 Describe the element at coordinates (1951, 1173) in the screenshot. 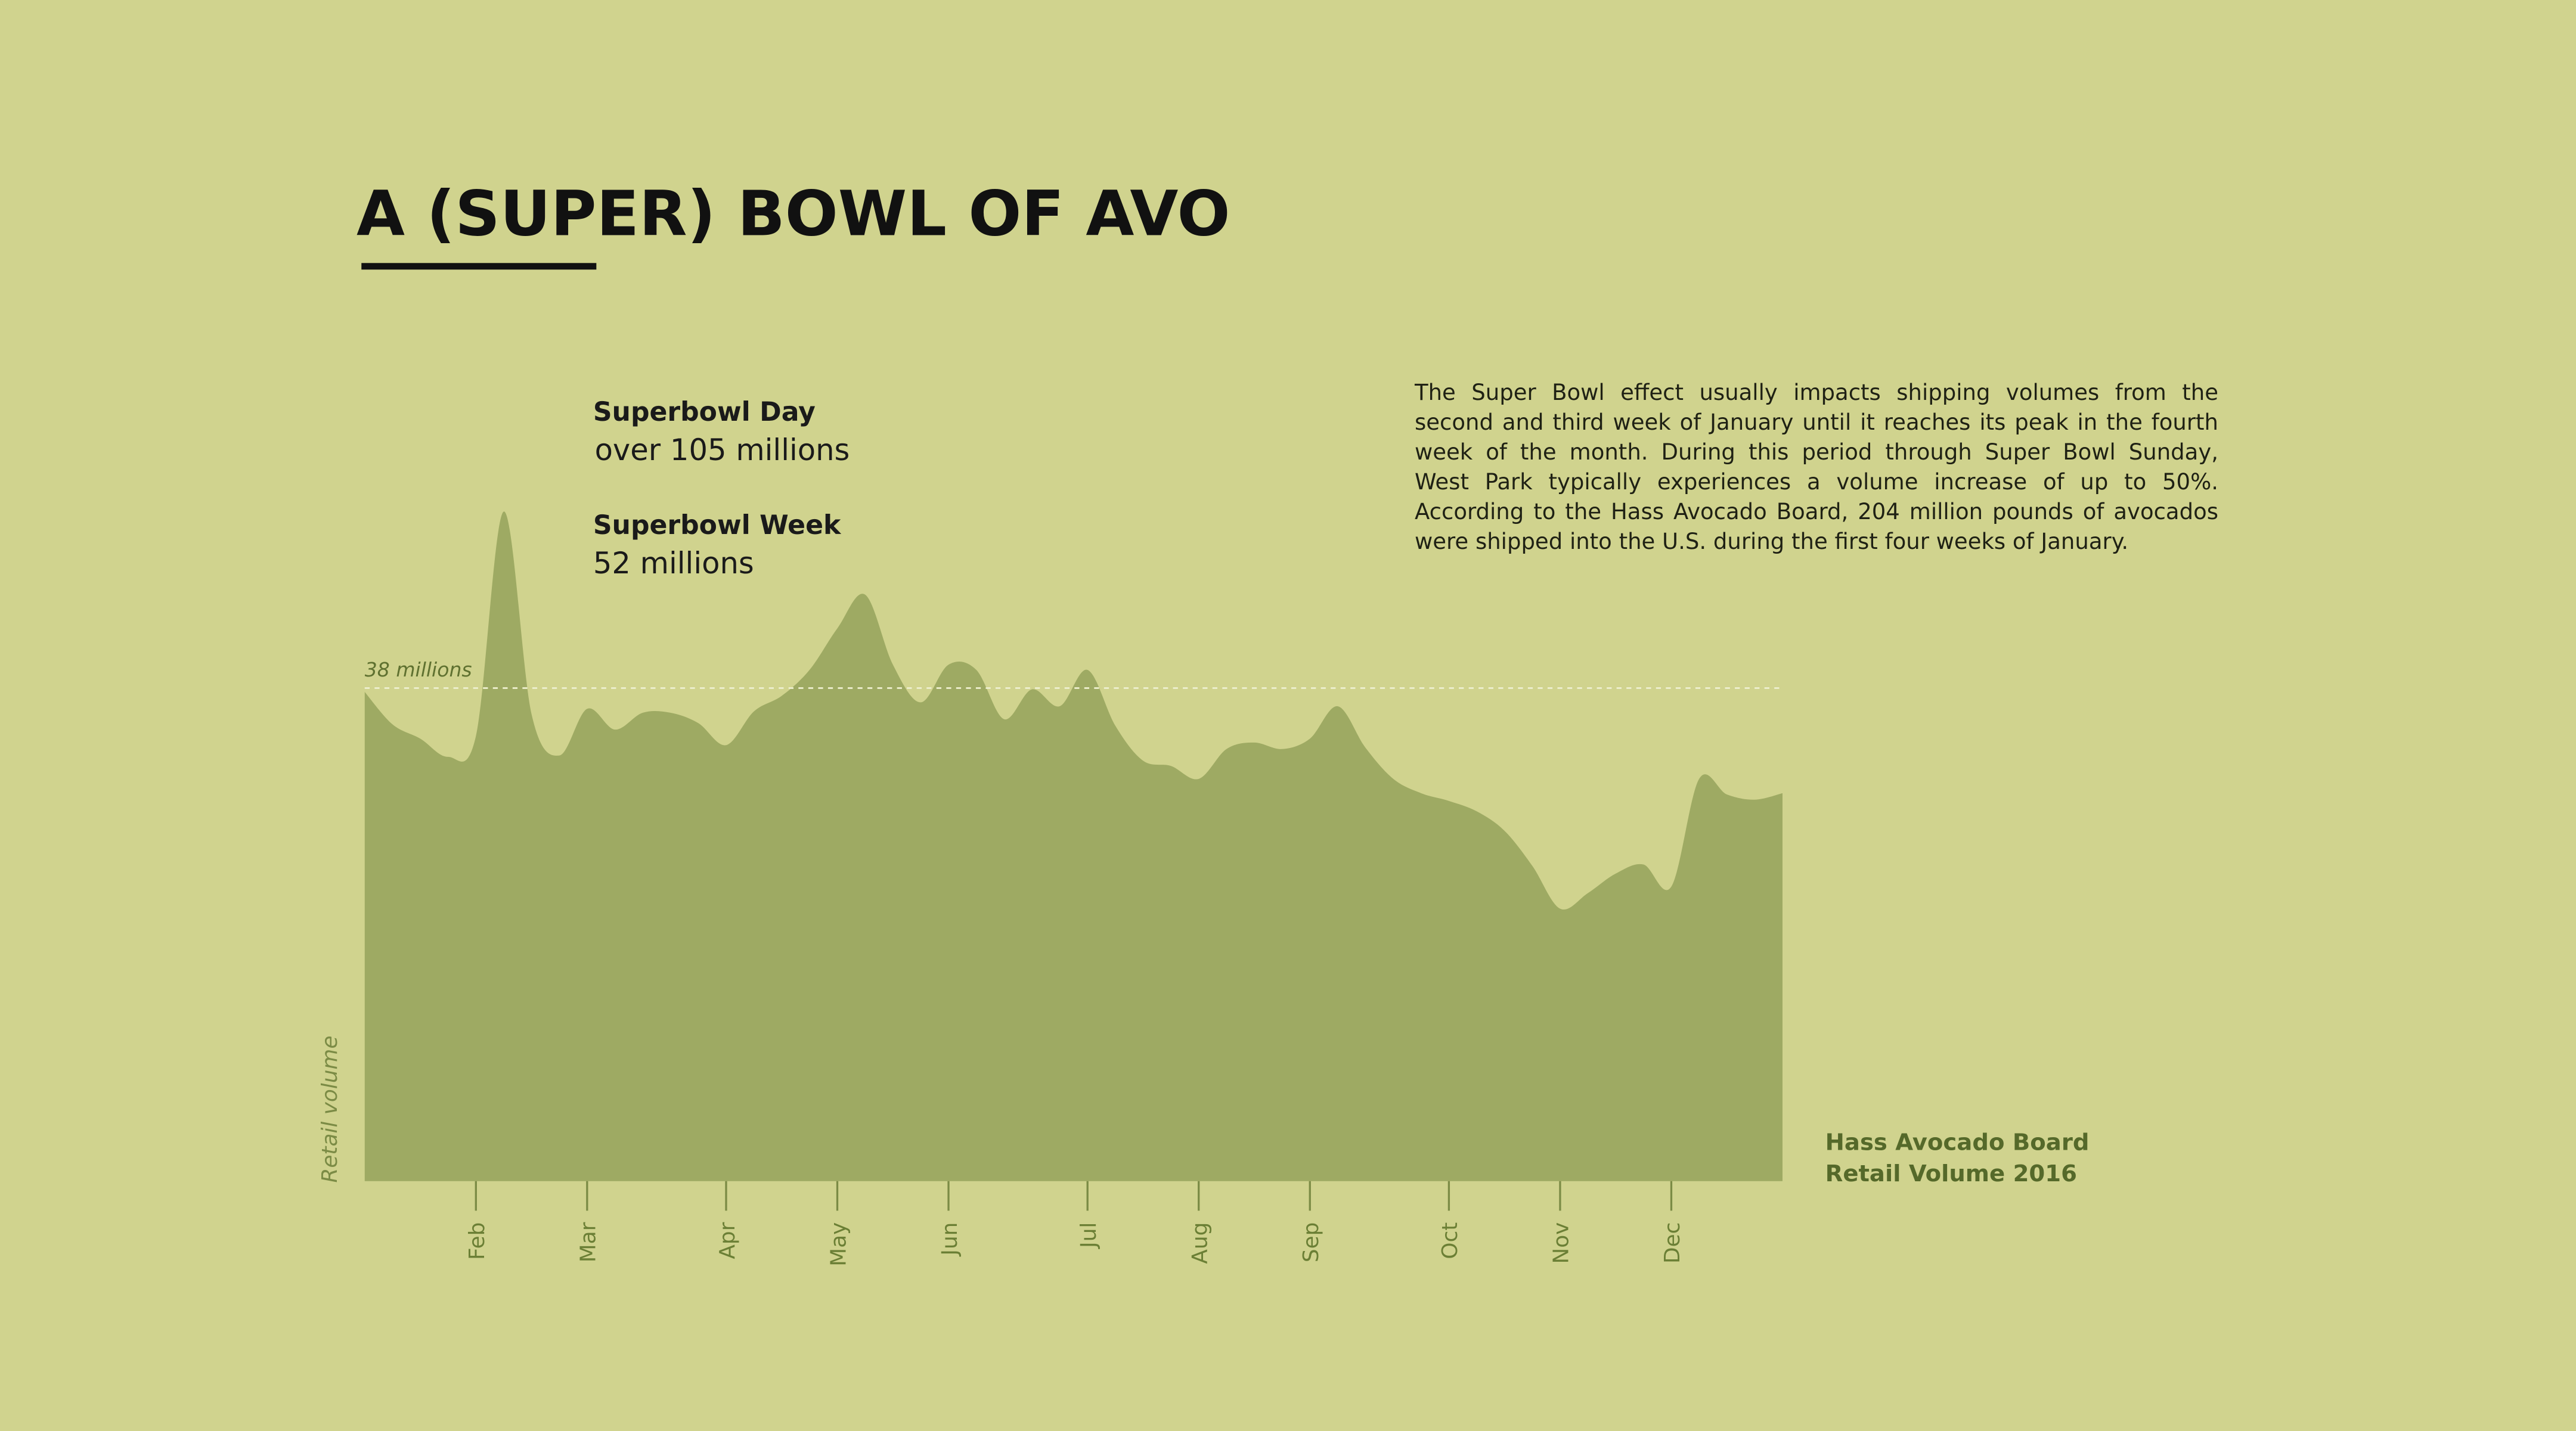

I see `source: Retail Volume 2016` at that location.